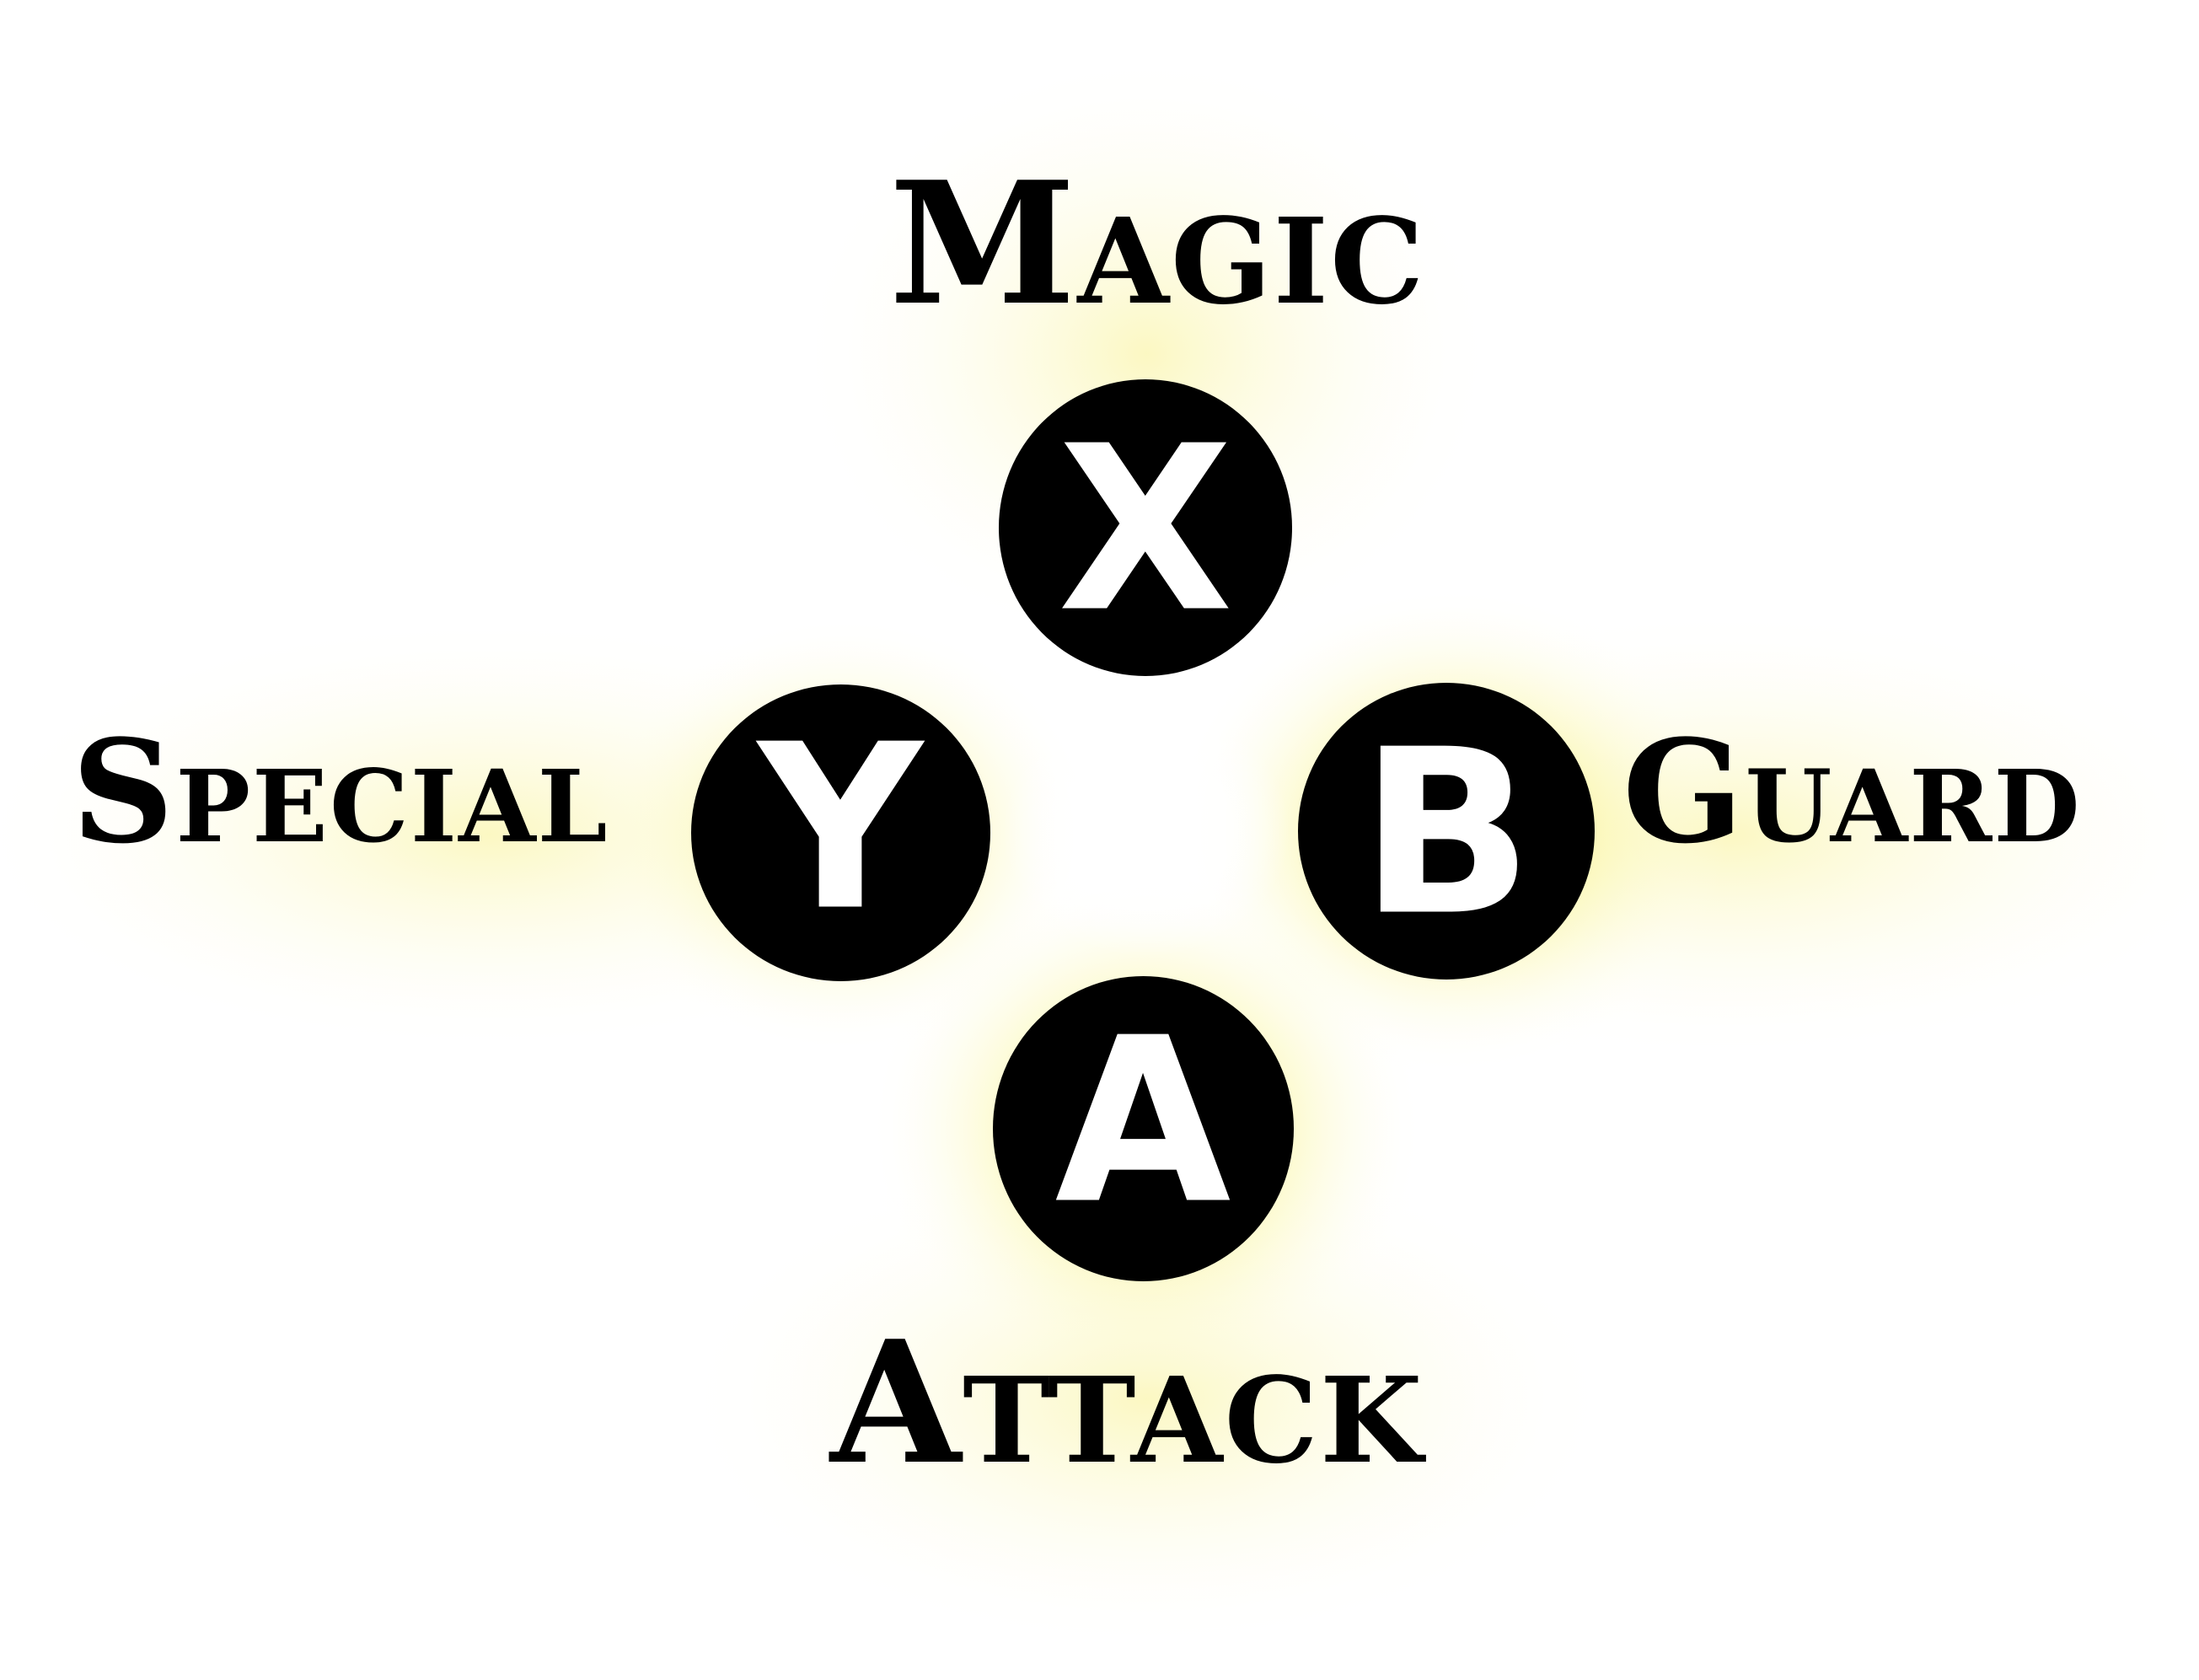 The height and width of the screenshot is (1680, 2199). I want to click on magic-label: Magic, so click(1157, 244).